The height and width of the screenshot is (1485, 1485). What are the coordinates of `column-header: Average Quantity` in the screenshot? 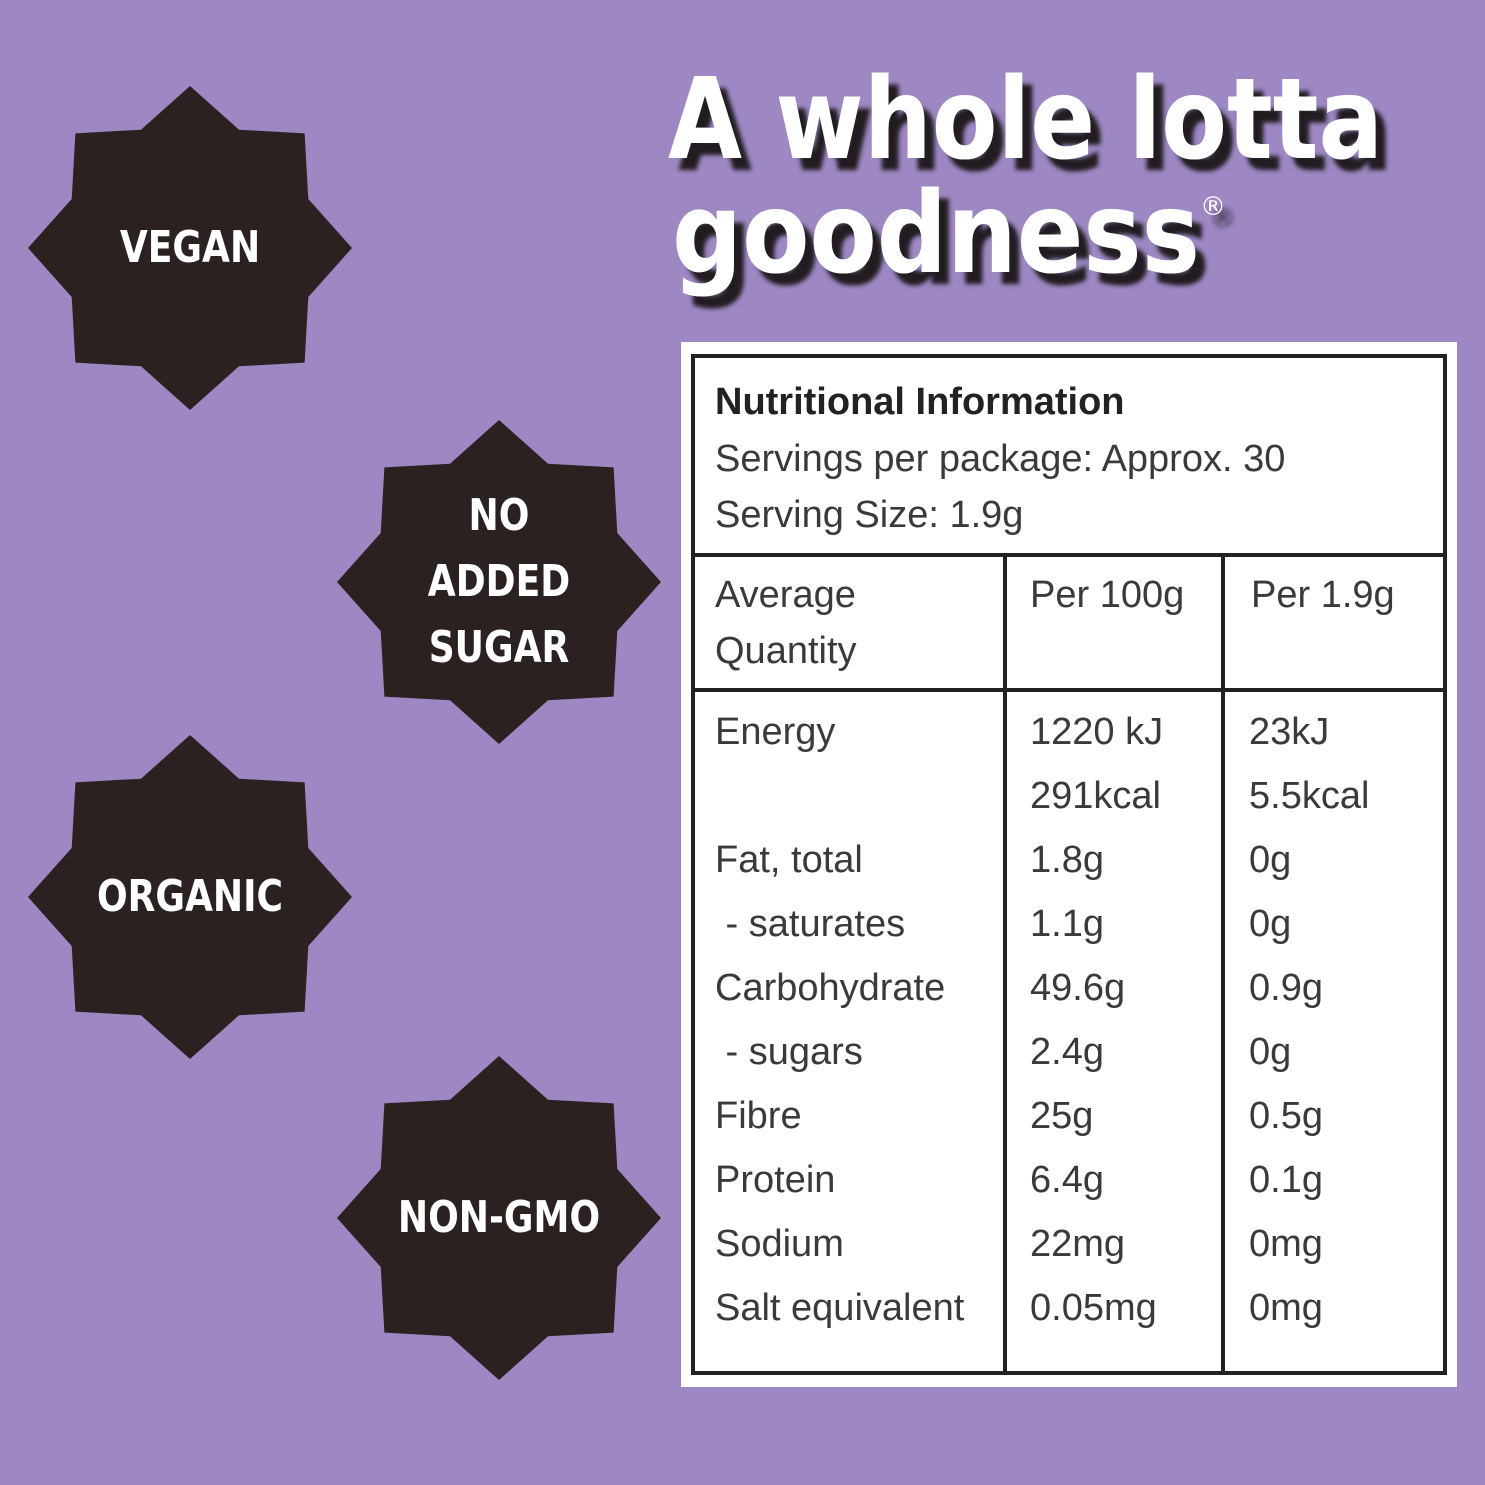 It's located at (786, 623).